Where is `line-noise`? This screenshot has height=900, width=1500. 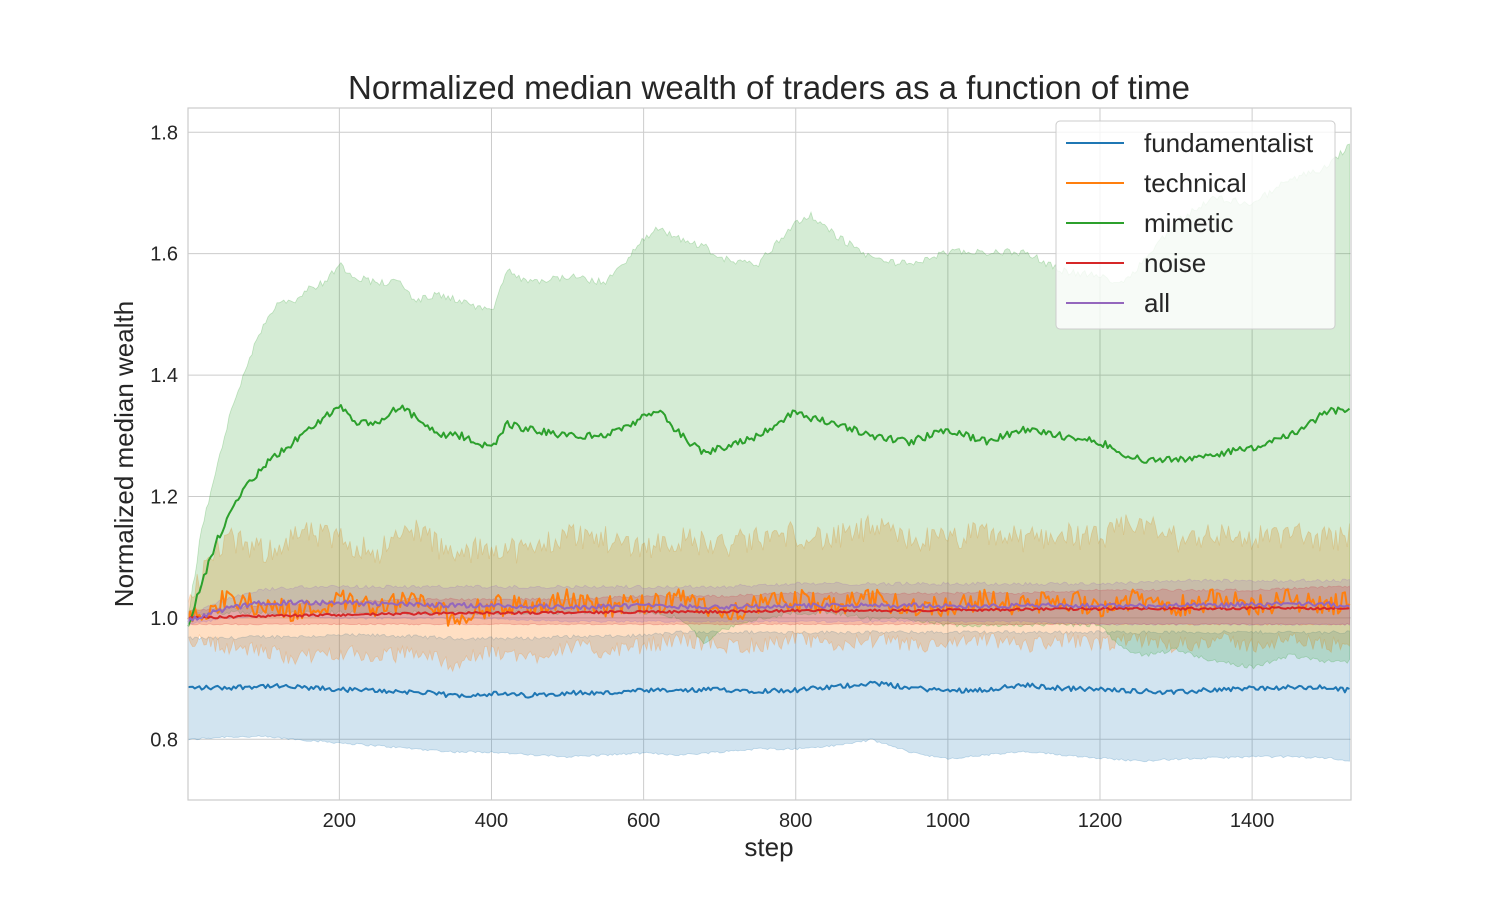
line-noise is located at coordinates (768, 613).